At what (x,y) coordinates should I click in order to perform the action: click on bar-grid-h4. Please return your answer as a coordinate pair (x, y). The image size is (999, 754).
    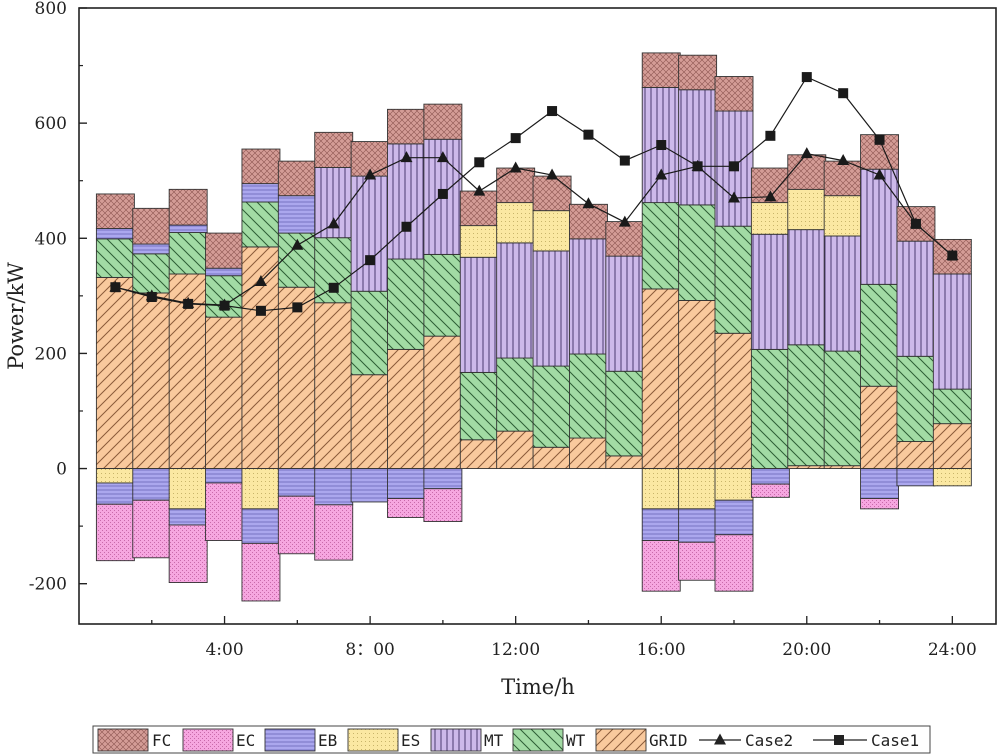
    Looking at the image, I should click on (225, 393).